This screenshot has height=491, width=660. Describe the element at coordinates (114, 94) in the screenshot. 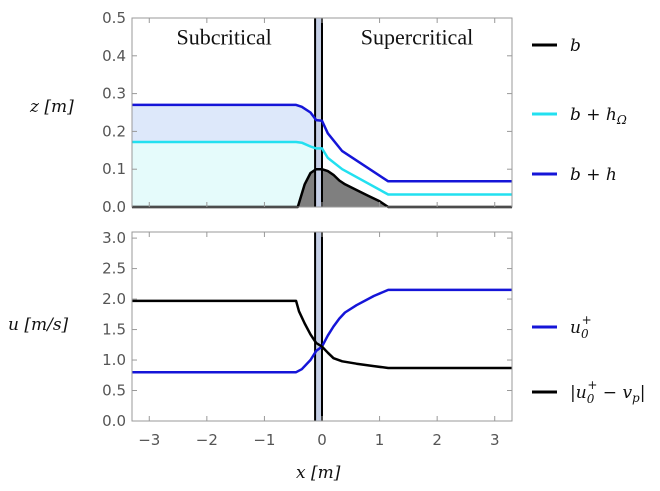

I see `y-tick-label: 0.3` at that location.